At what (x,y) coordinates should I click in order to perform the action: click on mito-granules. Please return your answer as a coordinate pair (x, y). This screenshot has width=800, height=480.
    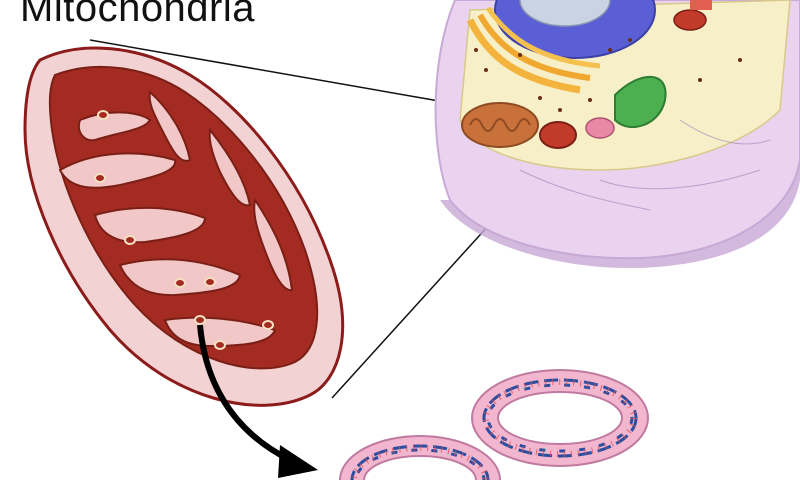
    Looking at the image, I should click on (184, 230).